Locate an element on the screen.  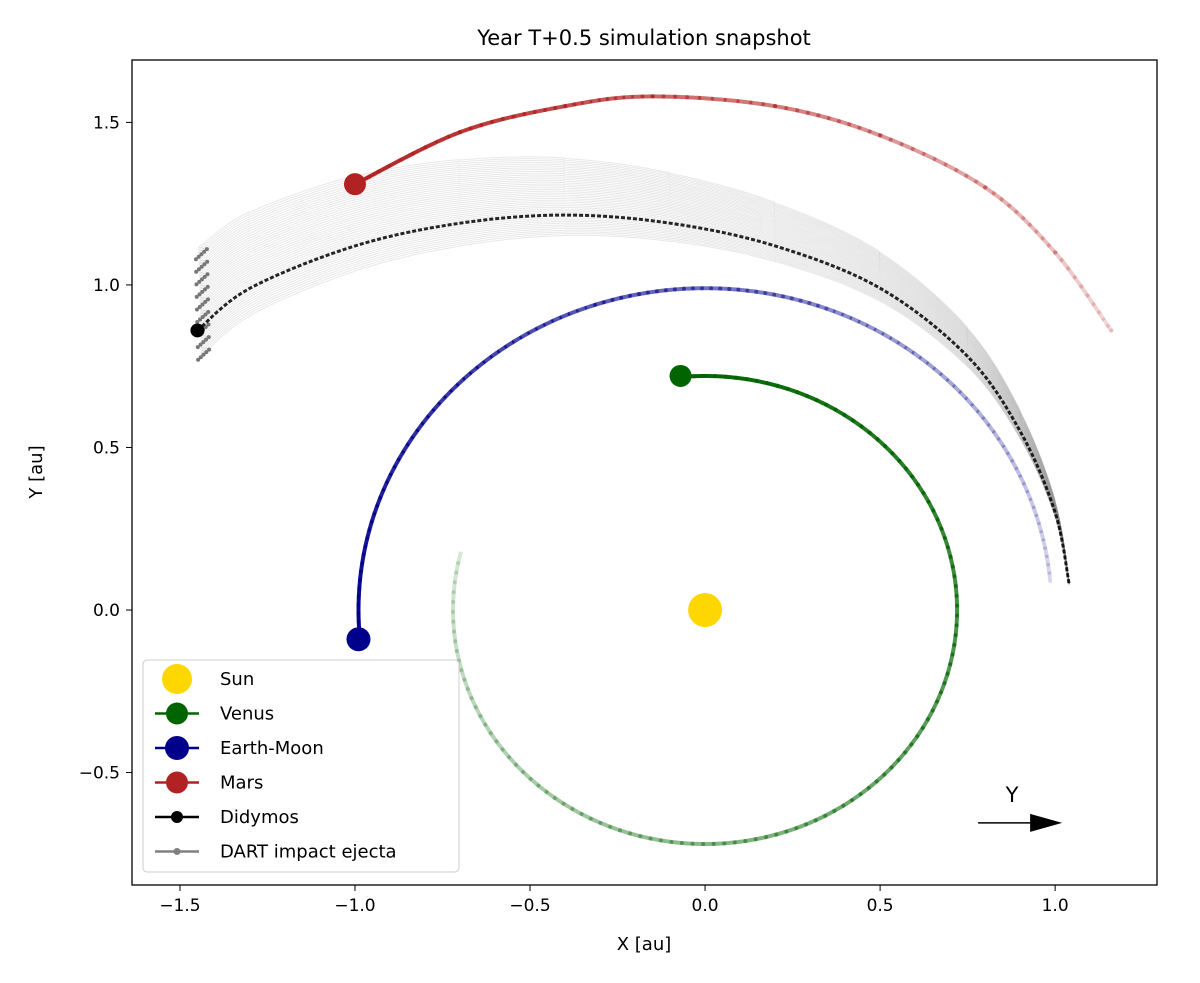
didymos-marker is located at coordinates (197, 330).